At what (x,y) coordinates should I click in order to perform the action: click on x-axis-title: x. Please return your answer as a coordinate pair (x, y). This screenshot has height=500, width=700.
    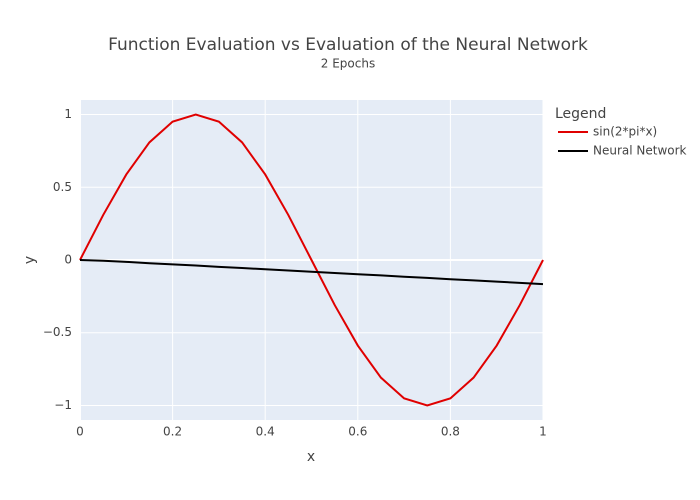
    Looking at the image, I should click on (311, 457).